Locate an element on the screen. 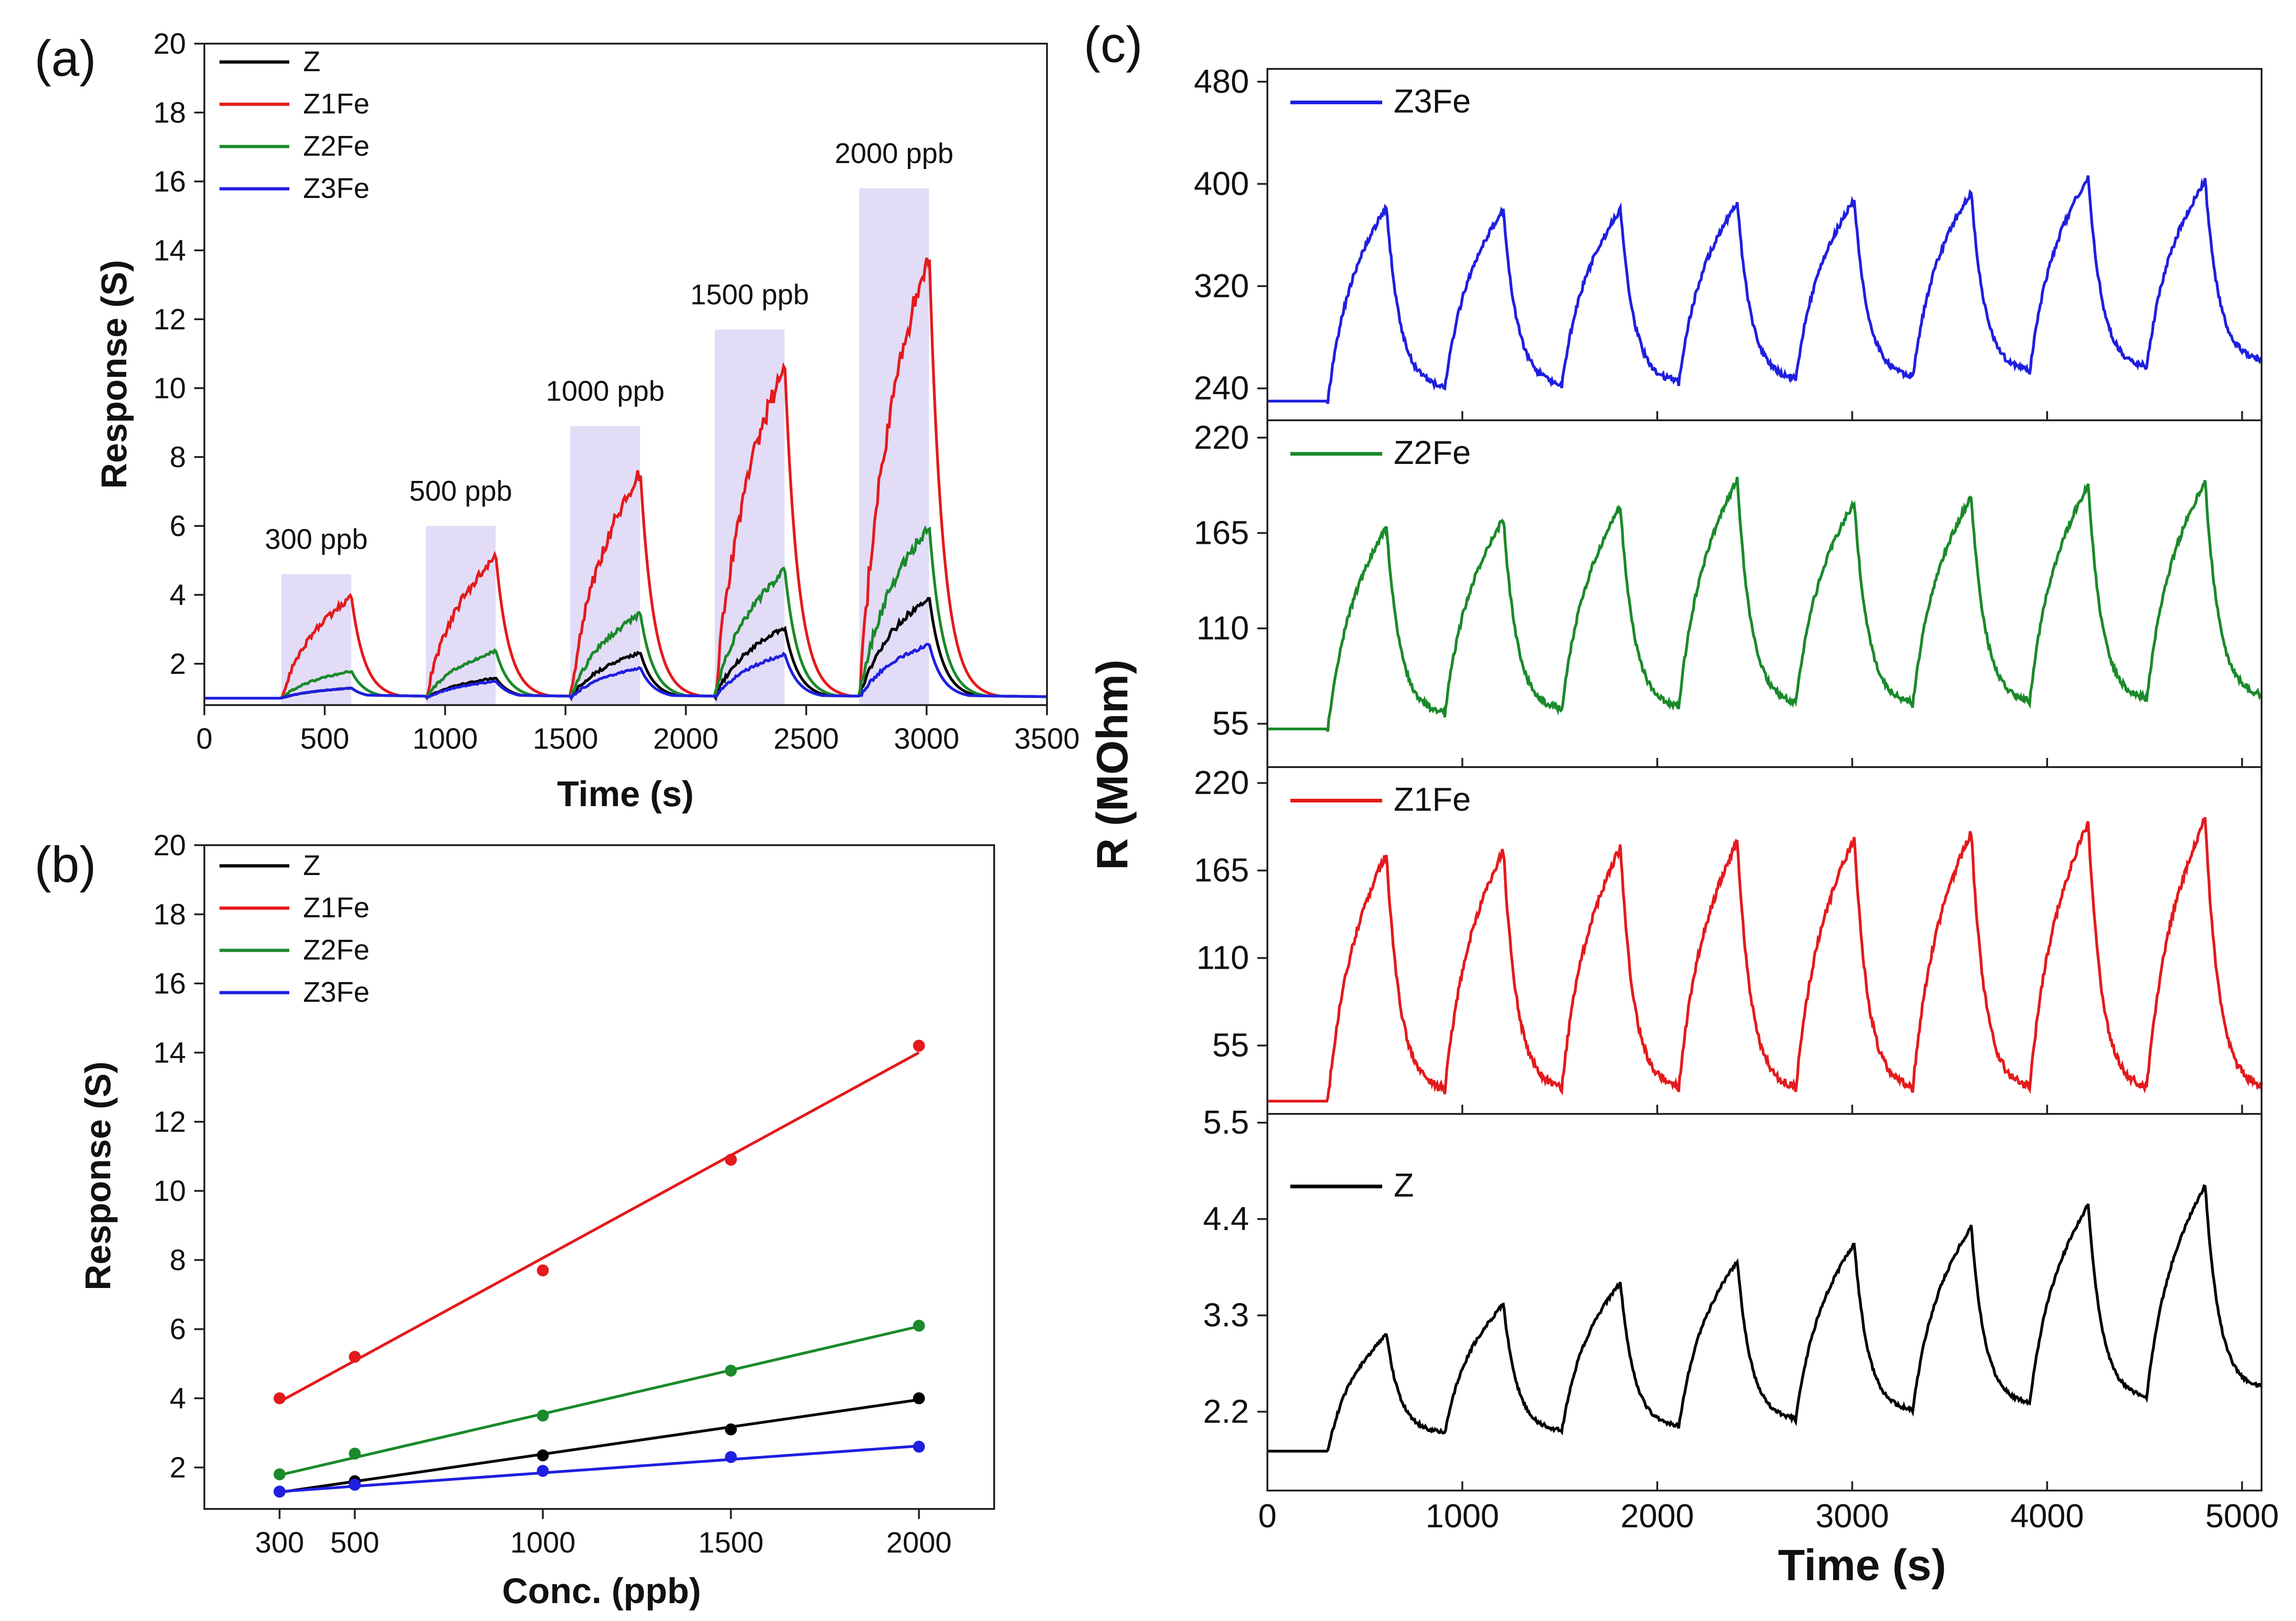 The width and height of the screenshot is (2296, 1621). data-point-z1fe-2000 is located at coordinates (919, 1045).